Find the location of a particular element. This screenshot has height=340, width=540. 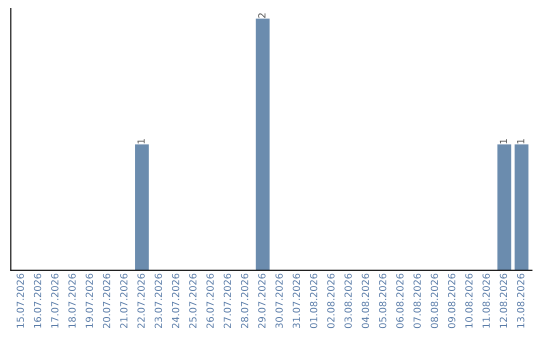

x-tick-label: 23.07.2026 is located at coordinates (158, 301).